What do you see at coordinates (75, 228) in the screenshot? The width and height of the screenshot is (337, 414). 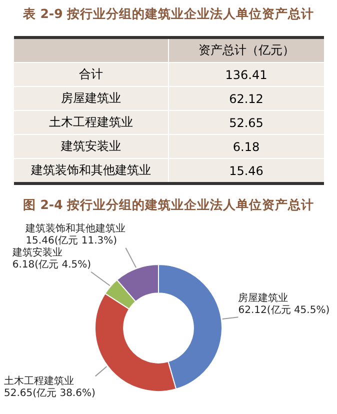 I see `slice-label: 建筑装饰和其他建筑业` at bounding box center [75, 228].